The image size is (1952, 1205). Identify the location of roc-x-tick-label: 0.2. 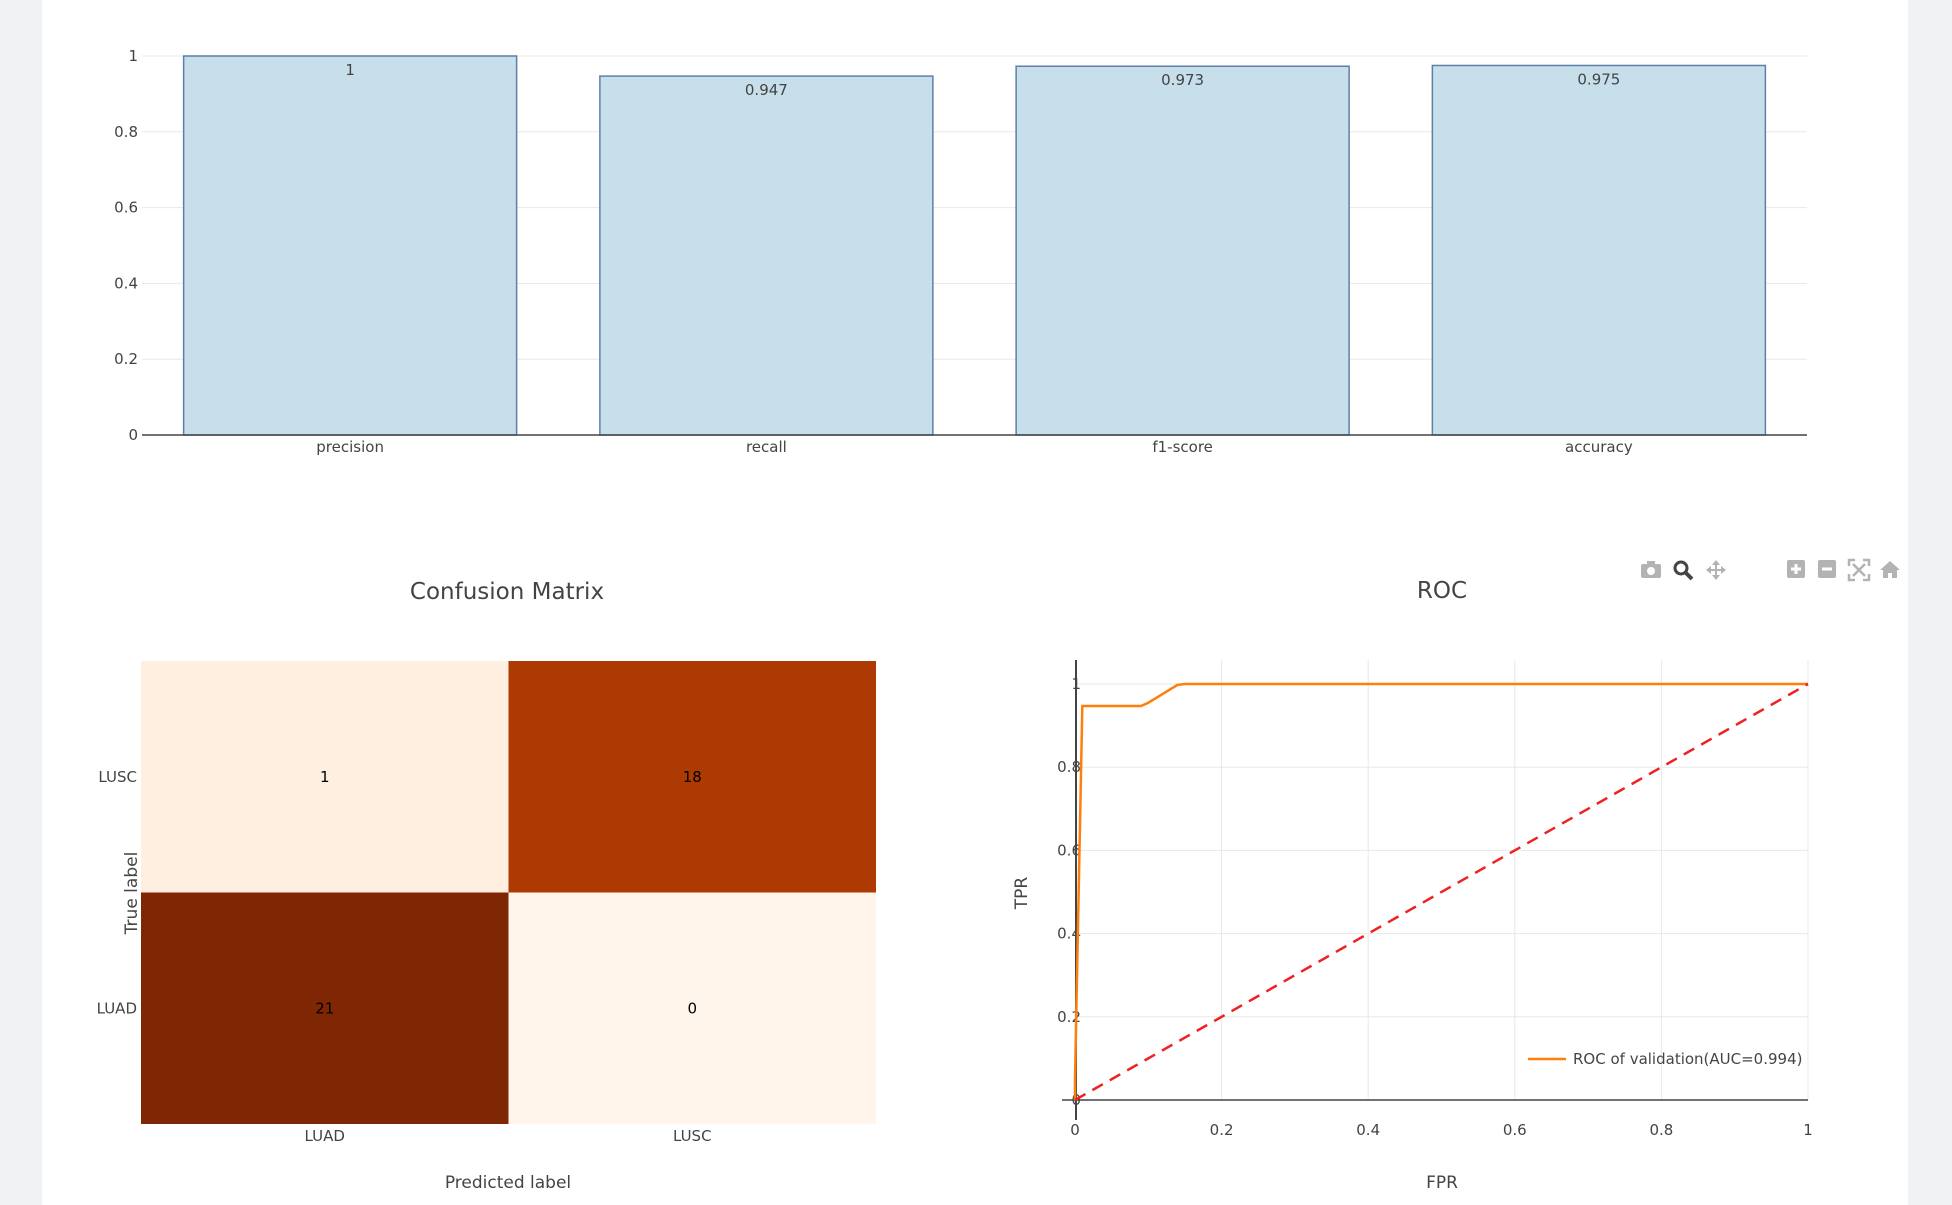
(1222, 1130).